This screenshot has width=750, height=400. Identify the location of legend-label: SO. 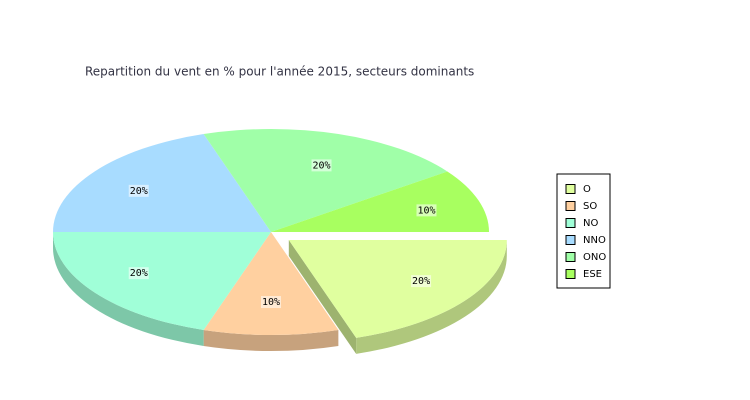
(590, 206).